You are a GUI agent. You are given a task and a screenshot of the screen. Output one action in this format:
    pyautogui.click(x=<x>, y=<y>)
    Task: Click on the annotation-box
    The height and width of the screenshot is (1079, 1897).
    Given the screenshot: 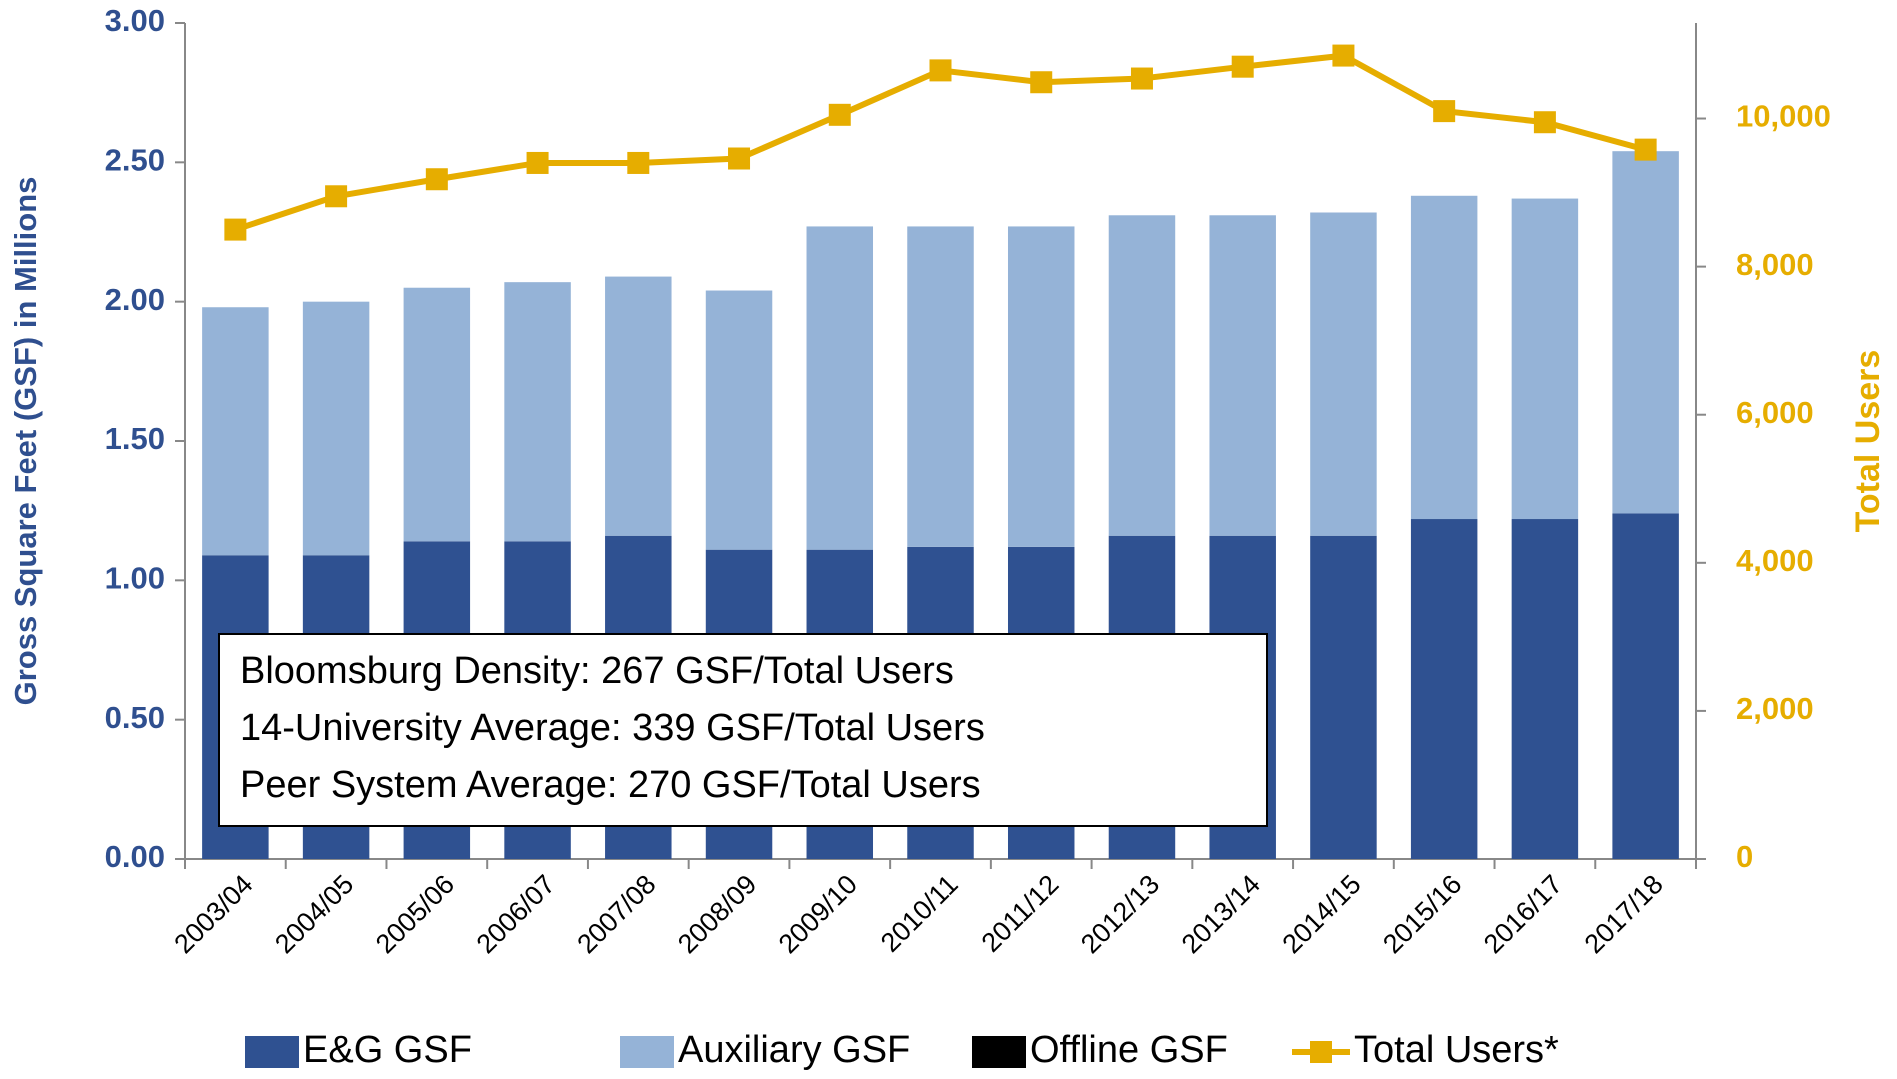 What is the action you would take?
    pyautogui.click(x=743, y=730)
    